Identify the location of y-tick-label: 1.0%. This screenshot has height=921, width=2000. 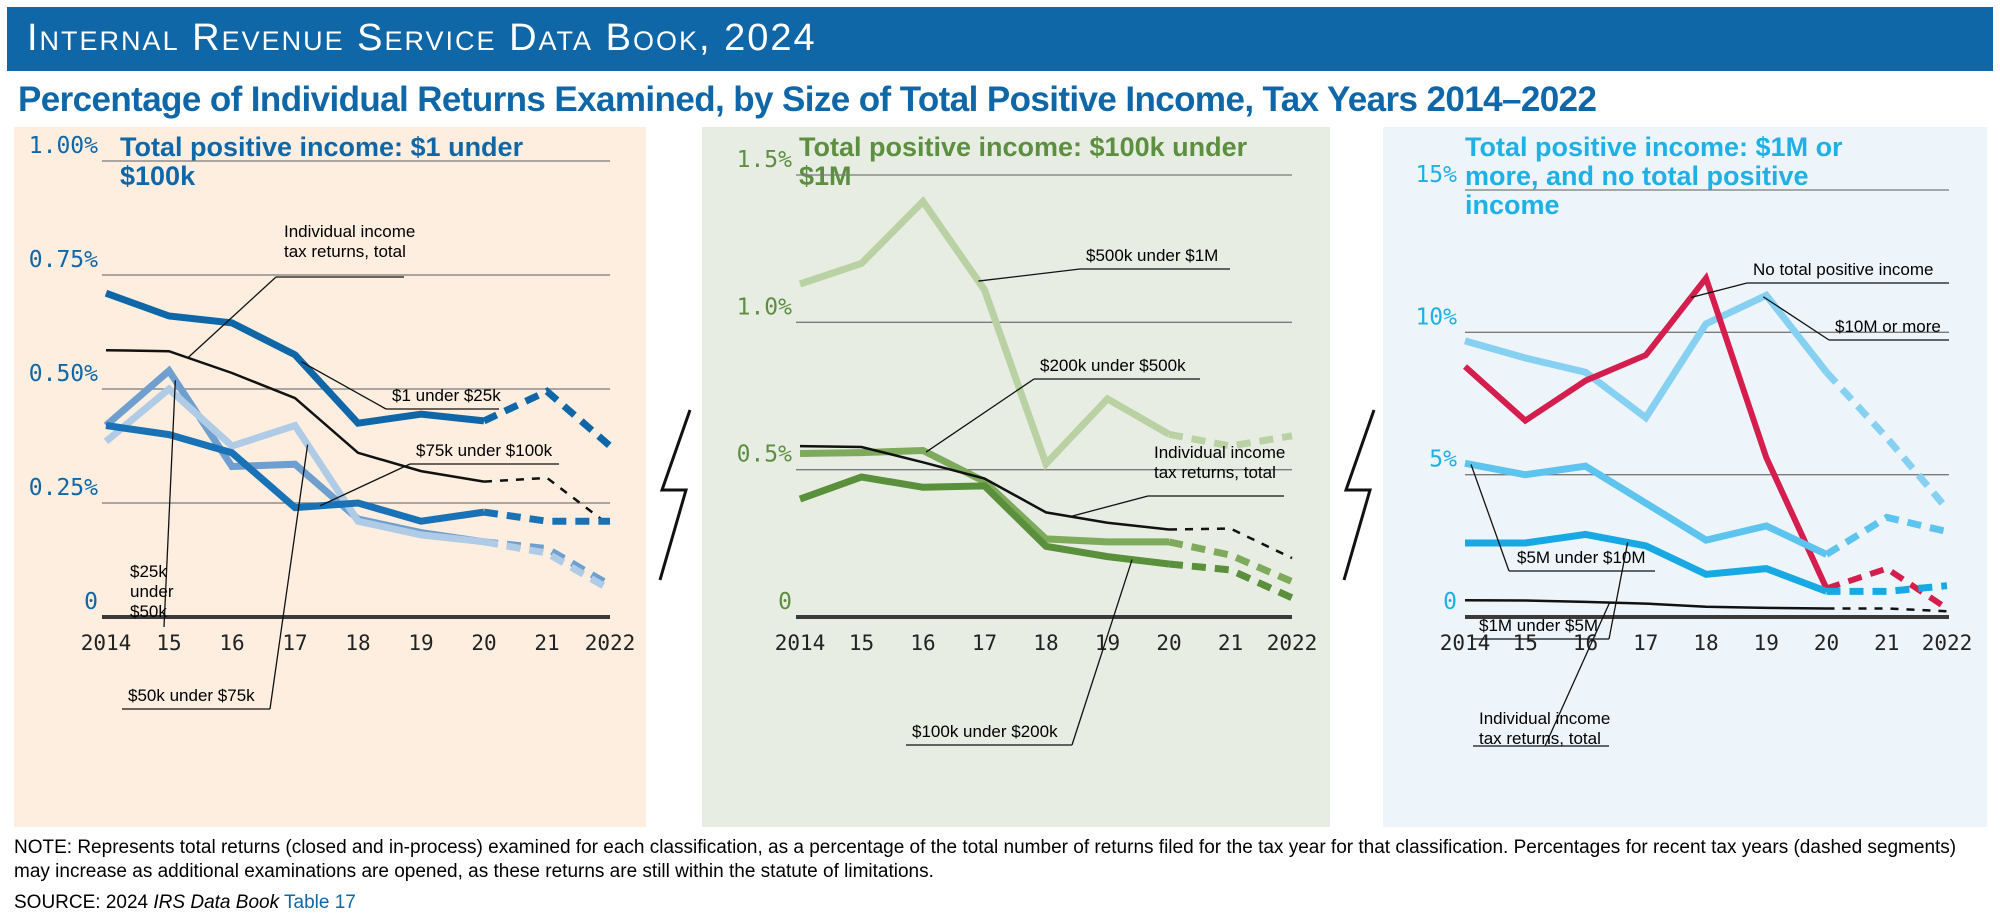
(765, 307).